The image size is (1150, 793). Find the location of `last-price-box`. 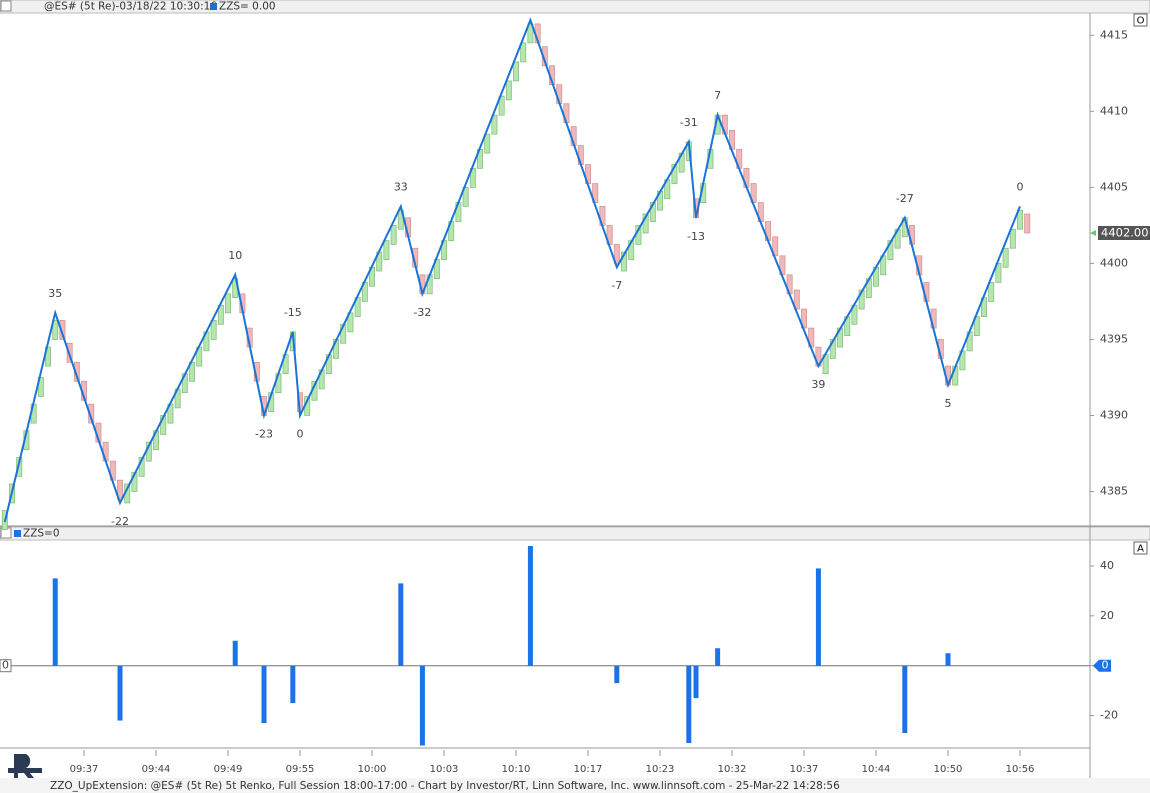

last-price-box is located at coordinates (1124, 233).